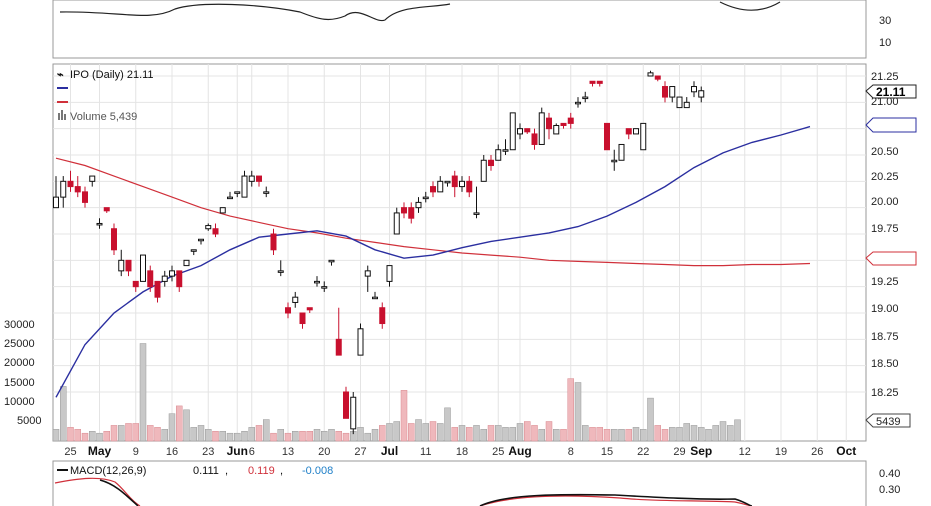 This screenshot has height=506, width=931. What do you see at coordinates (360, 452) in the screenshot?
I see `x-tick-label: 27` at bounding box center [360, 452].